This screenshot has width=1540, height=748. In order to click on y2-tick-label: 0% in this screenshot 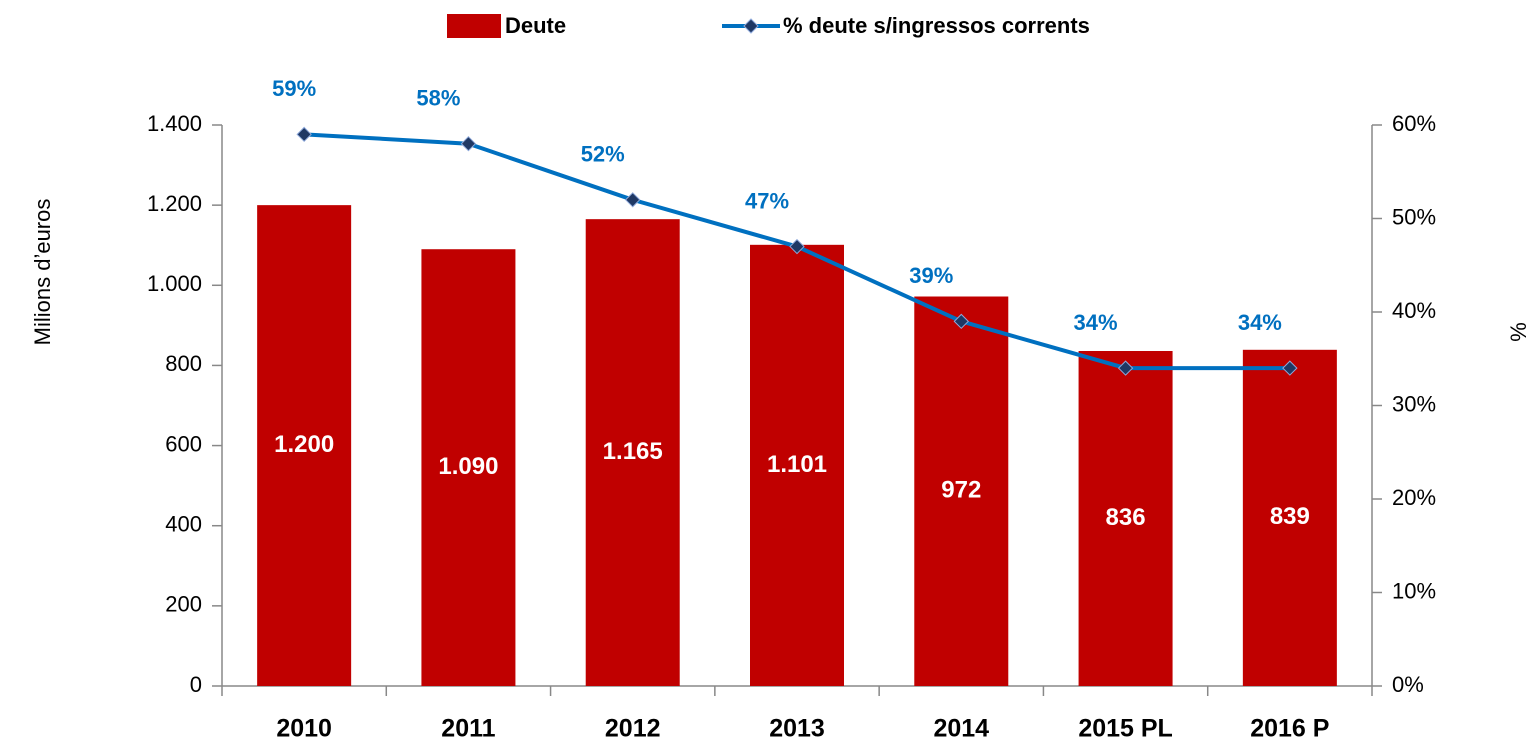, I will do `click(1408, 684)`.